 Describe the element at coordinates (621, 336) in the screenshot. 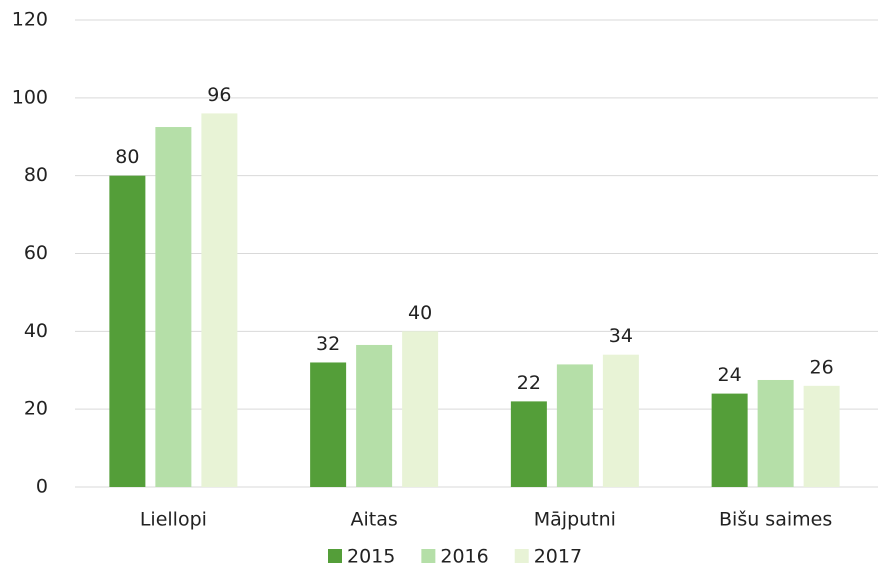

I see `data-label: 34` at that location.